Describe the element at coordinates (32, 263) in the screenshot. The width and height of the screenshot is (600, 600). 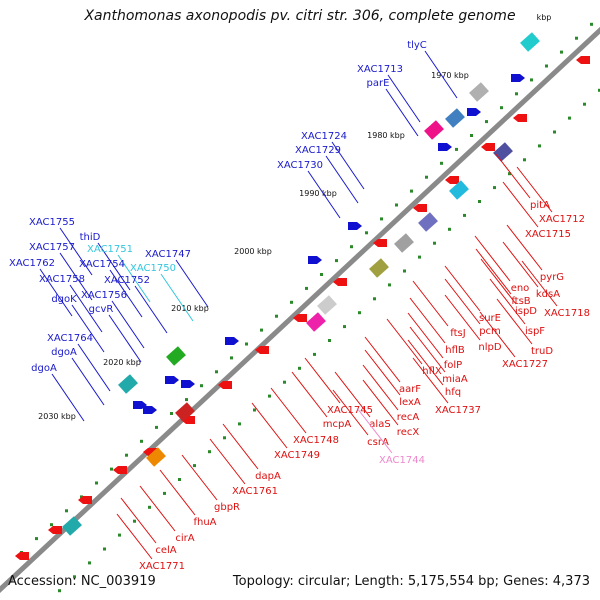
I see `upper-gene-label: XAC1762` at that location.